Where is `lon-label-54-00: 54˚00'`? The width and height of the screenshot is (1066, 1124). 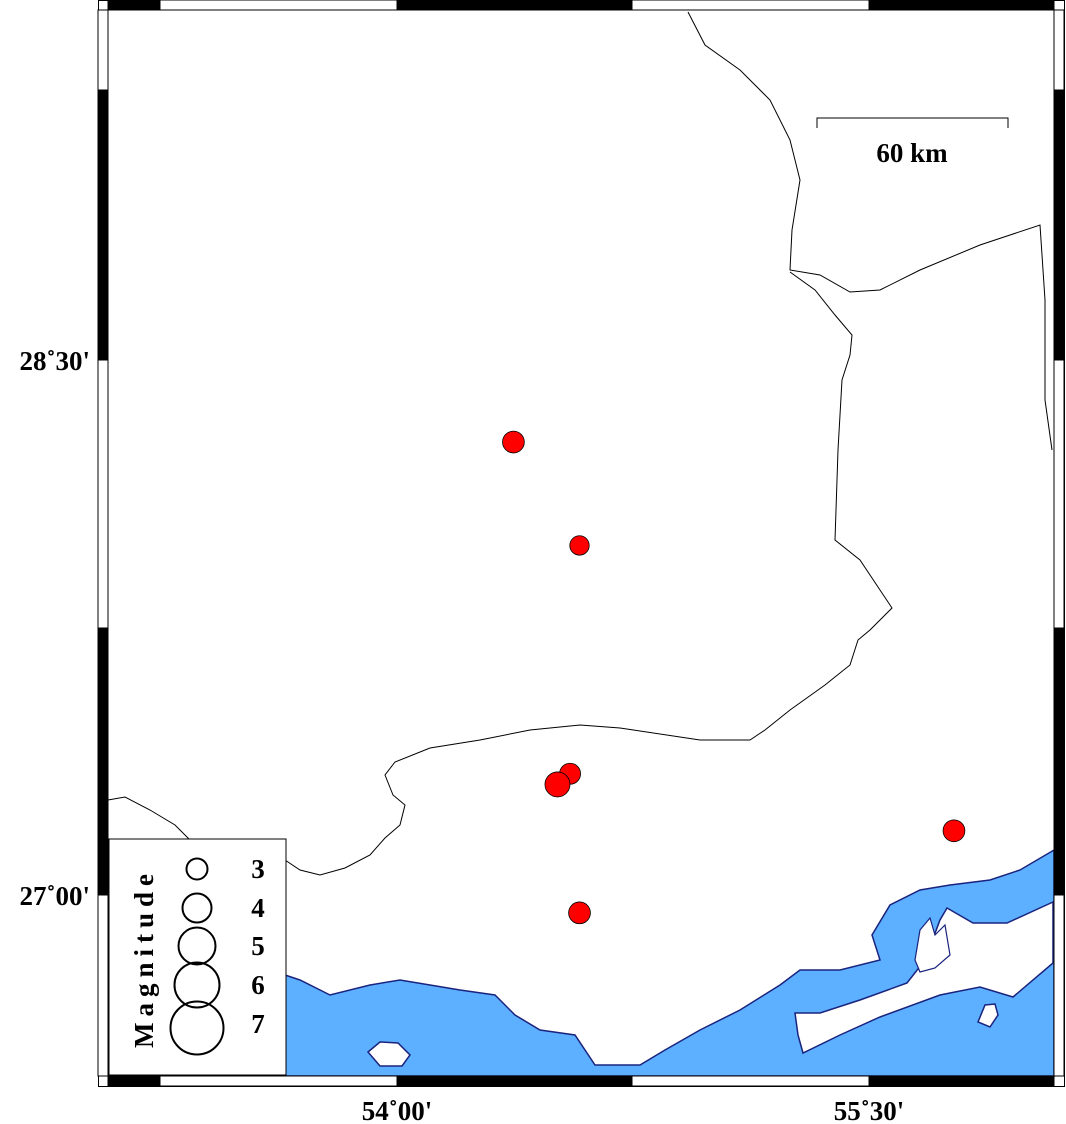 lon-label-54-00: 54˚00' is located at coordinates (397, 1110).